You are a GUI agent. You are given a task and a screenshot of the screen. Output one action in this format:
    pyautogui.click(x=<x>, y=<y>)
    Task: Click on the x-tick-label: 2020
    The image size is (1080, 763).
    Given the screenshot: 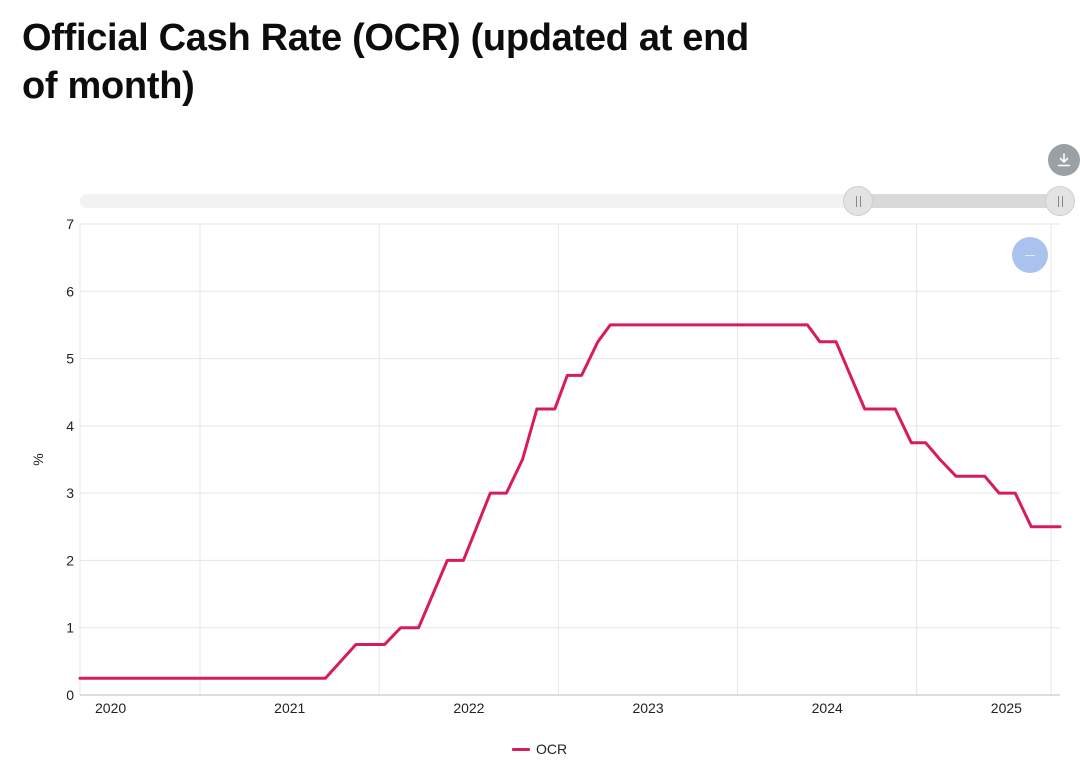 What is the action you would take?
    pyautogui.click(x=110, y=708)
    